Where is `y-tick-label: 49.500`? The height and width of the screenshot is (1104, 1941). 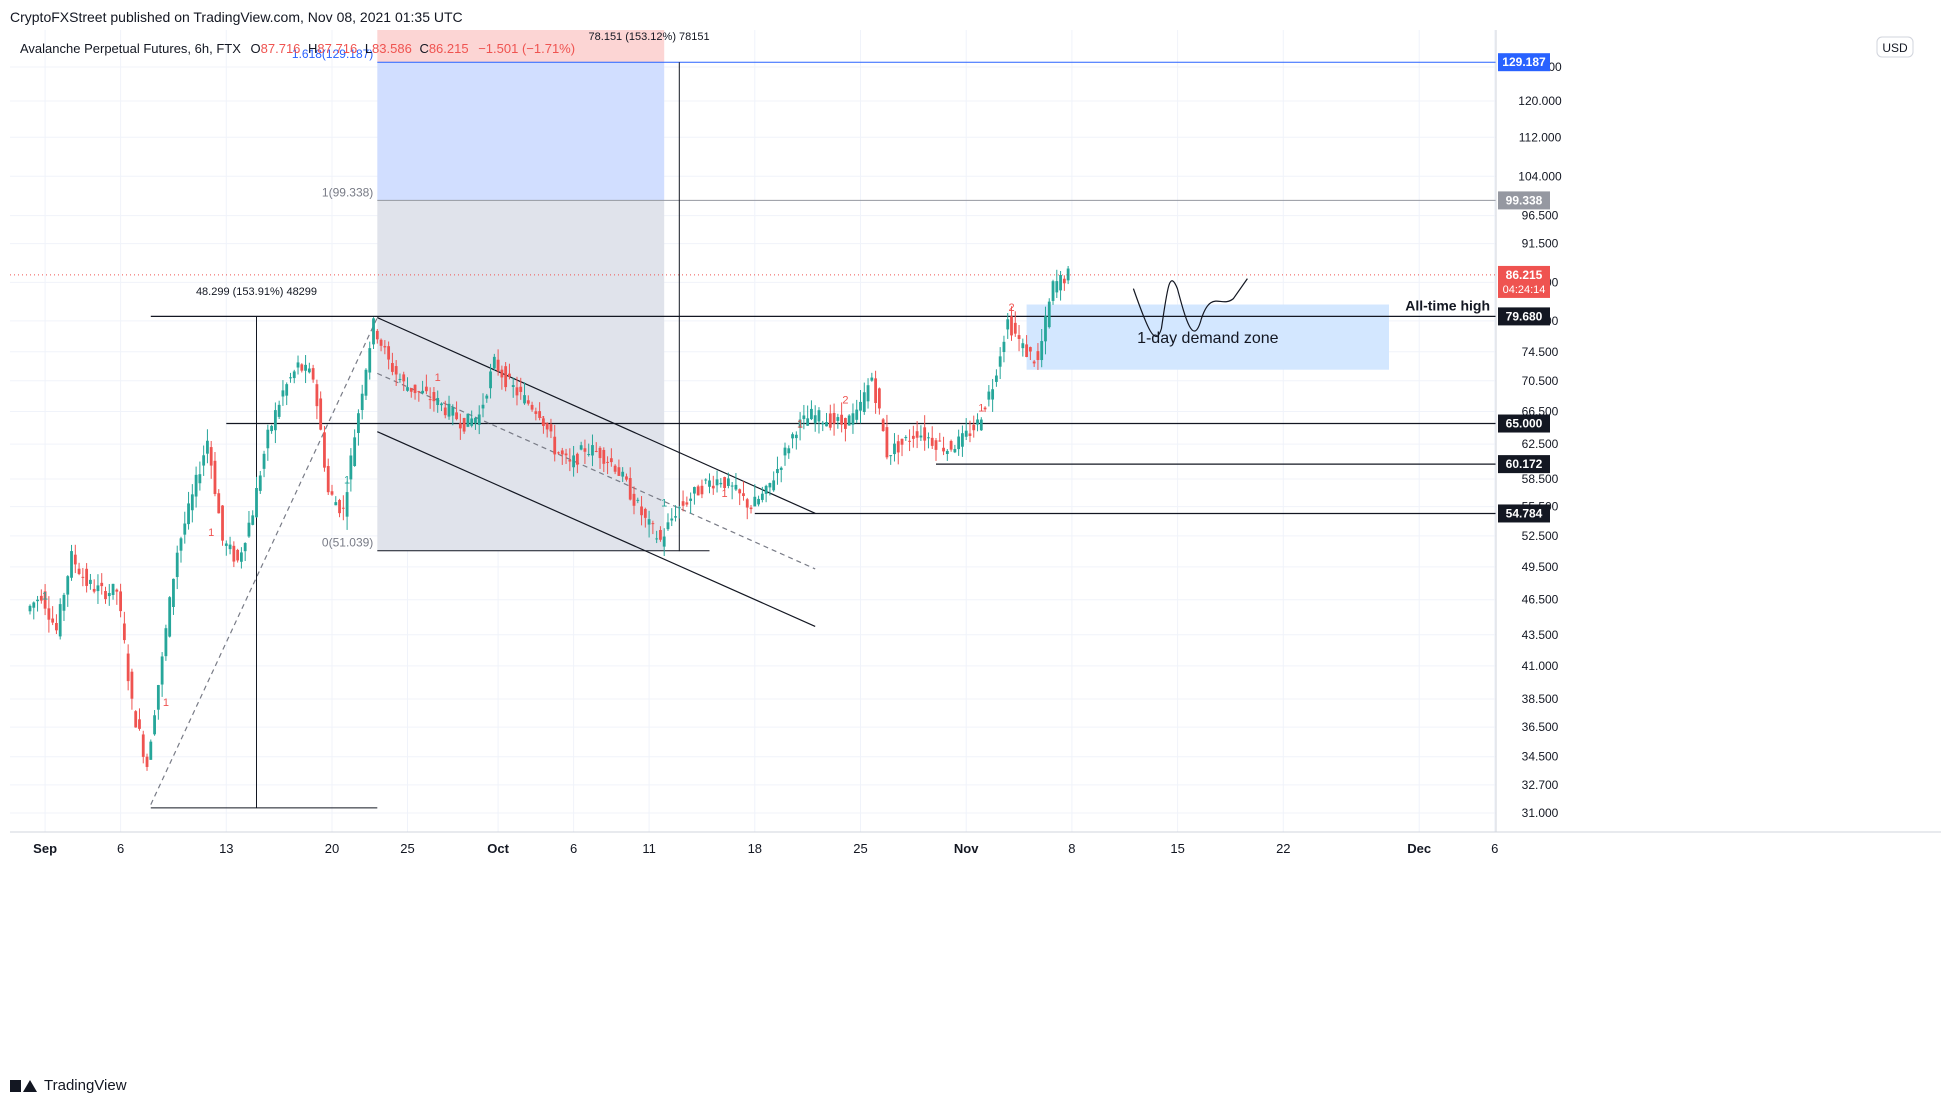
y-tick-label: 49.500 is located at coordinates (1540, 567).